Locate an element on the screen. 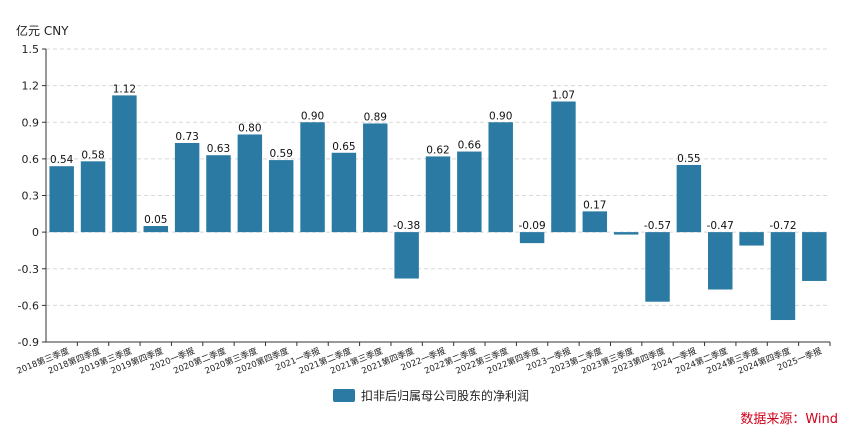  data-source: 数据来源：Wind is located at coordinates (789, 419).